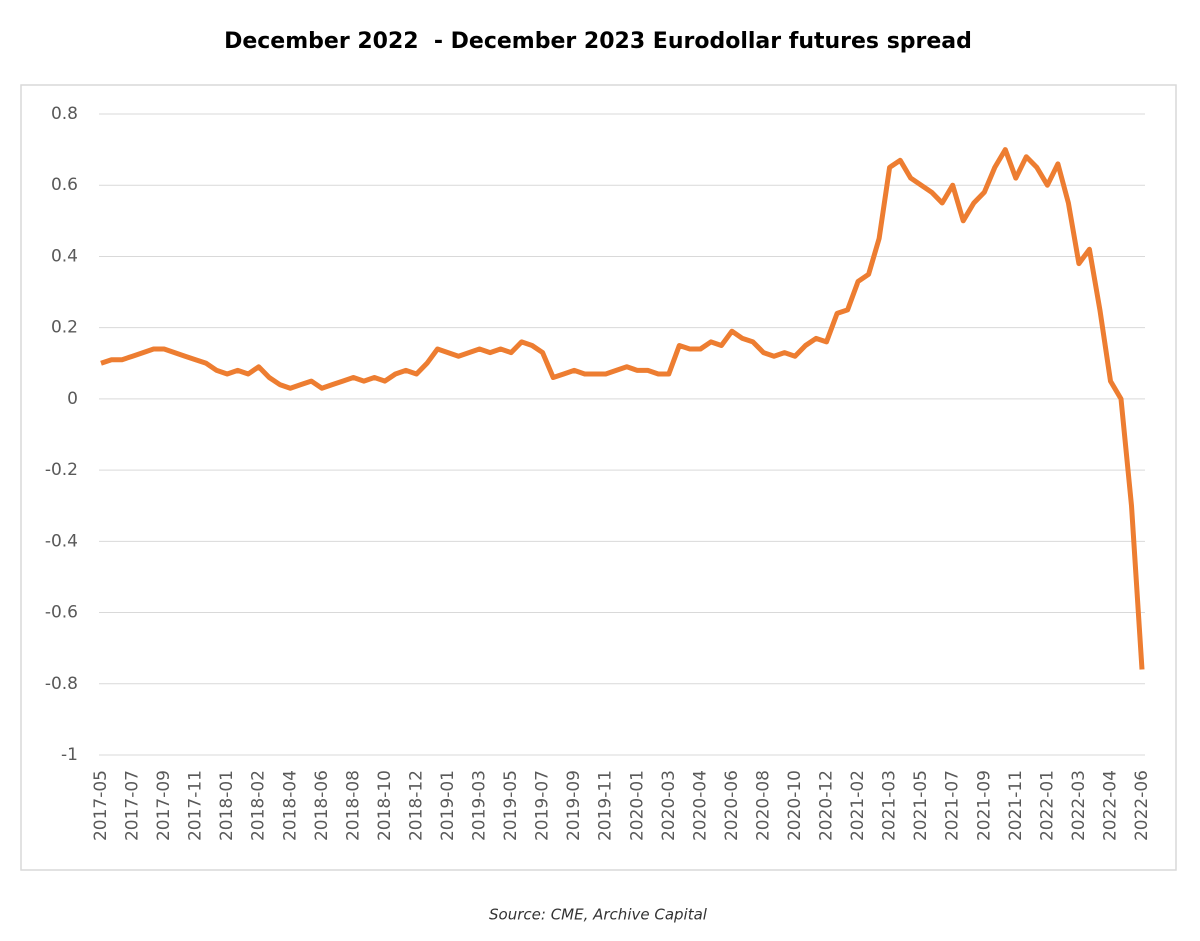 This screenshot has width=1200, height=941. I want to click on y-tick-label: 0.2, so click(64, 328).